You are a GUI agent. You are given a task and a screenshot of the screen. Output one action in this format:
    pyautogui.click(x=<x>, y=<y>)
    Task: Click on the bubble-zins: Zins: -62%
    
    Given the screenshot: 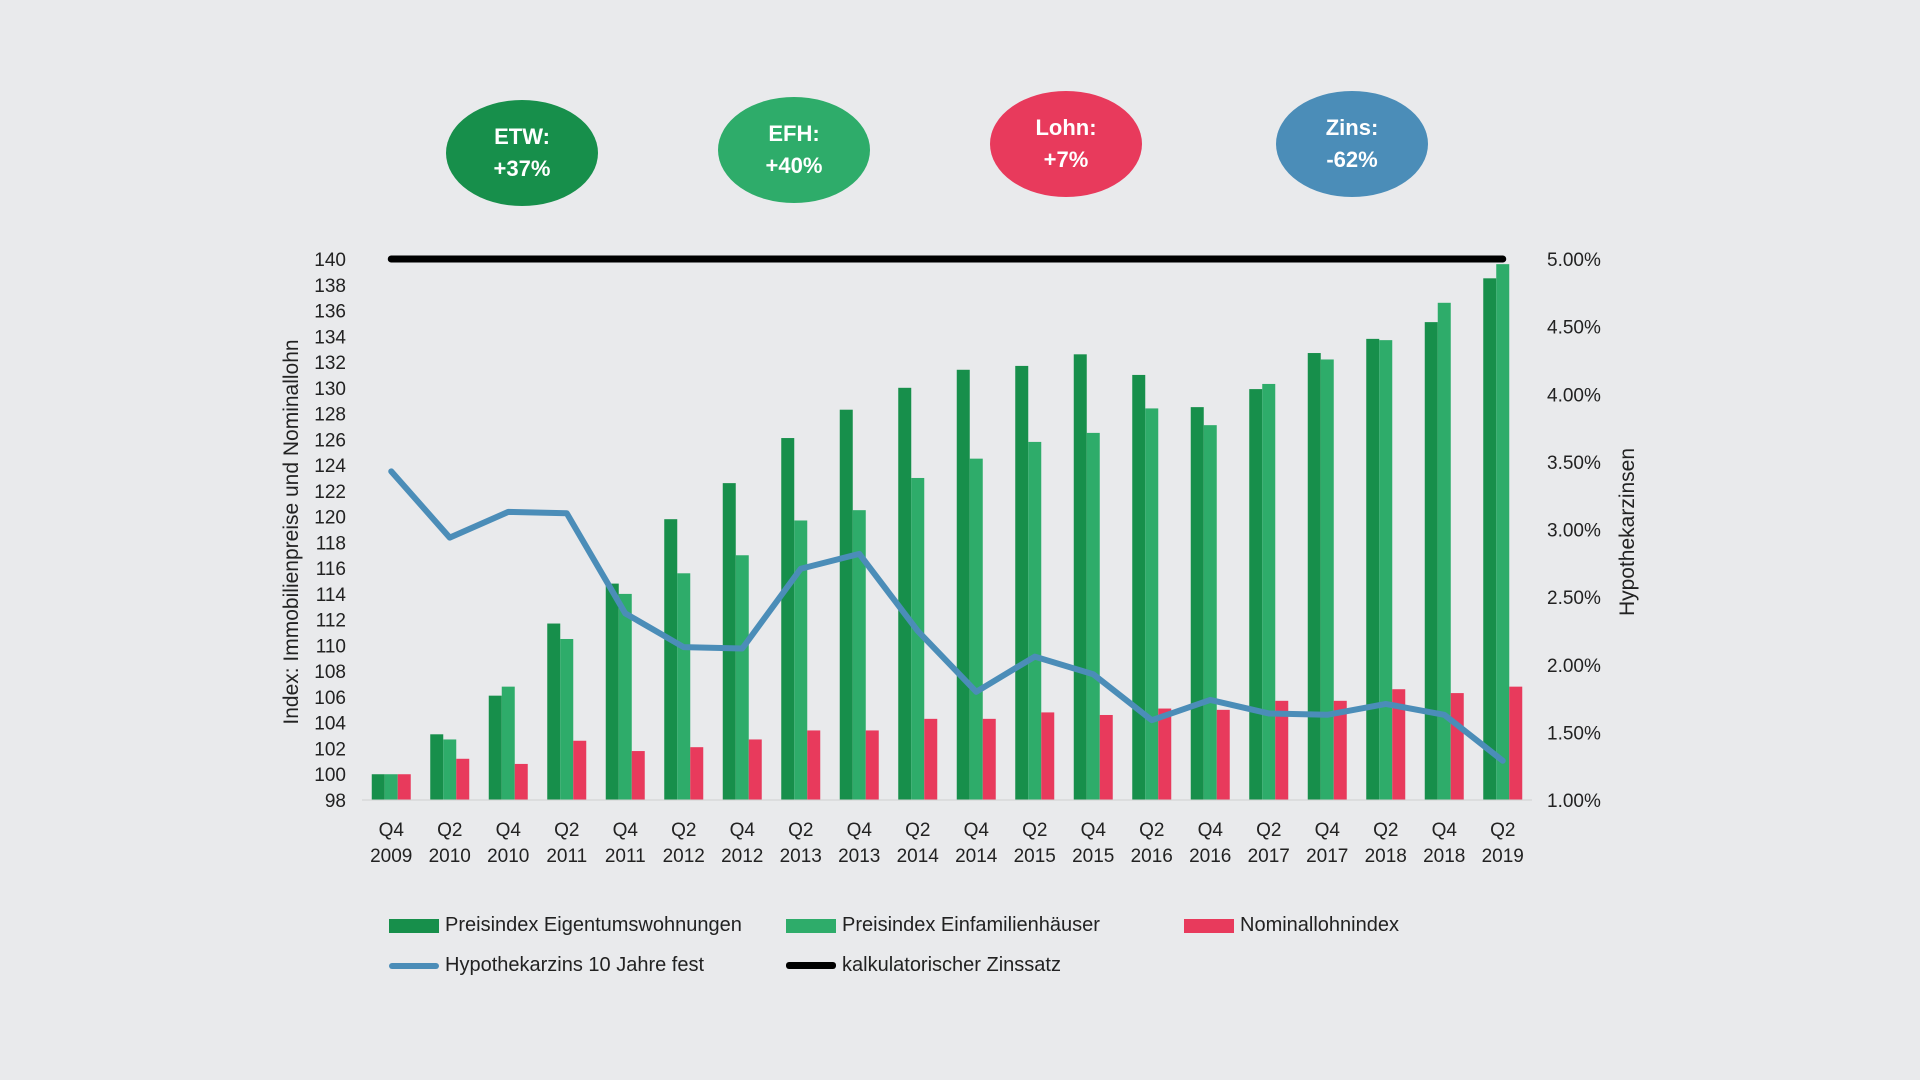 What is the action you would take?
    pyautogui.click(x=1352, y=144)
    